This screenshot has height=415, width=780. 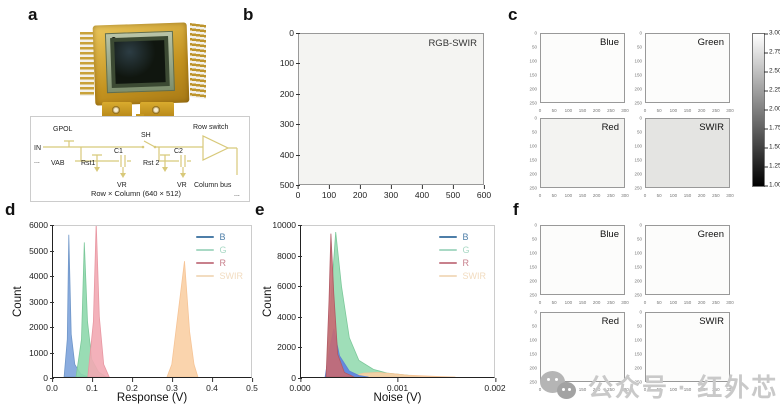 What do you see at coordinates (98, 300) in the screenshot?
I see `hist-series-r` at bounding box center [98, 300].